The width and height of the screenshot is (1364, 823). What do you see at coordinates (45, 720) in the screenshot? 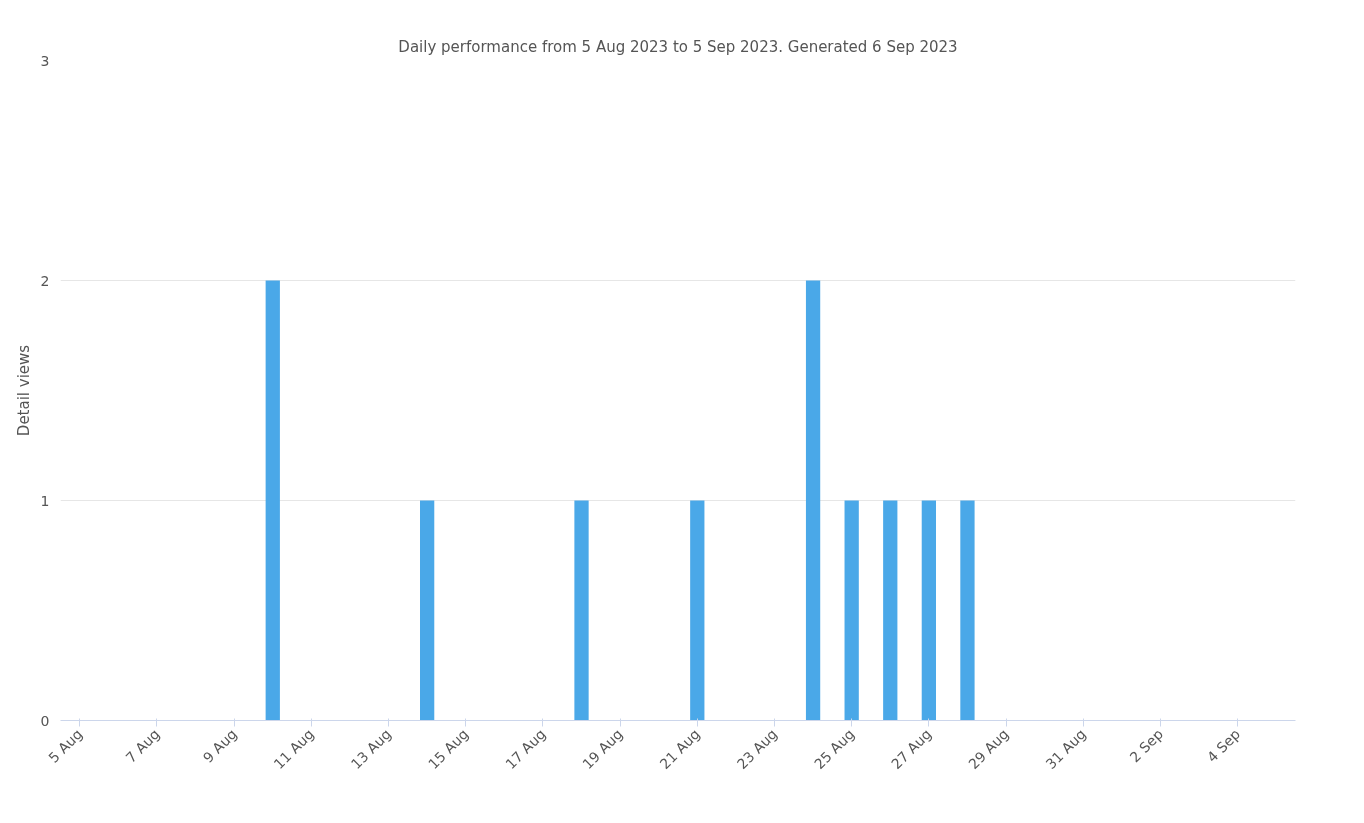
I see `y-tick-label: 0` at bounding box center [45, 720].